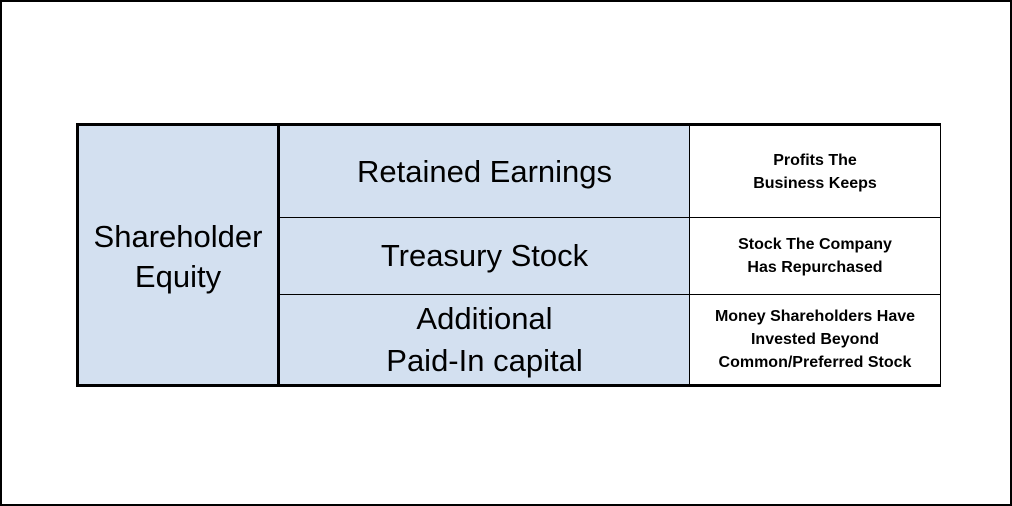  I want to click on treasury-stock-label: Treasury Stock, so click(484, 255).